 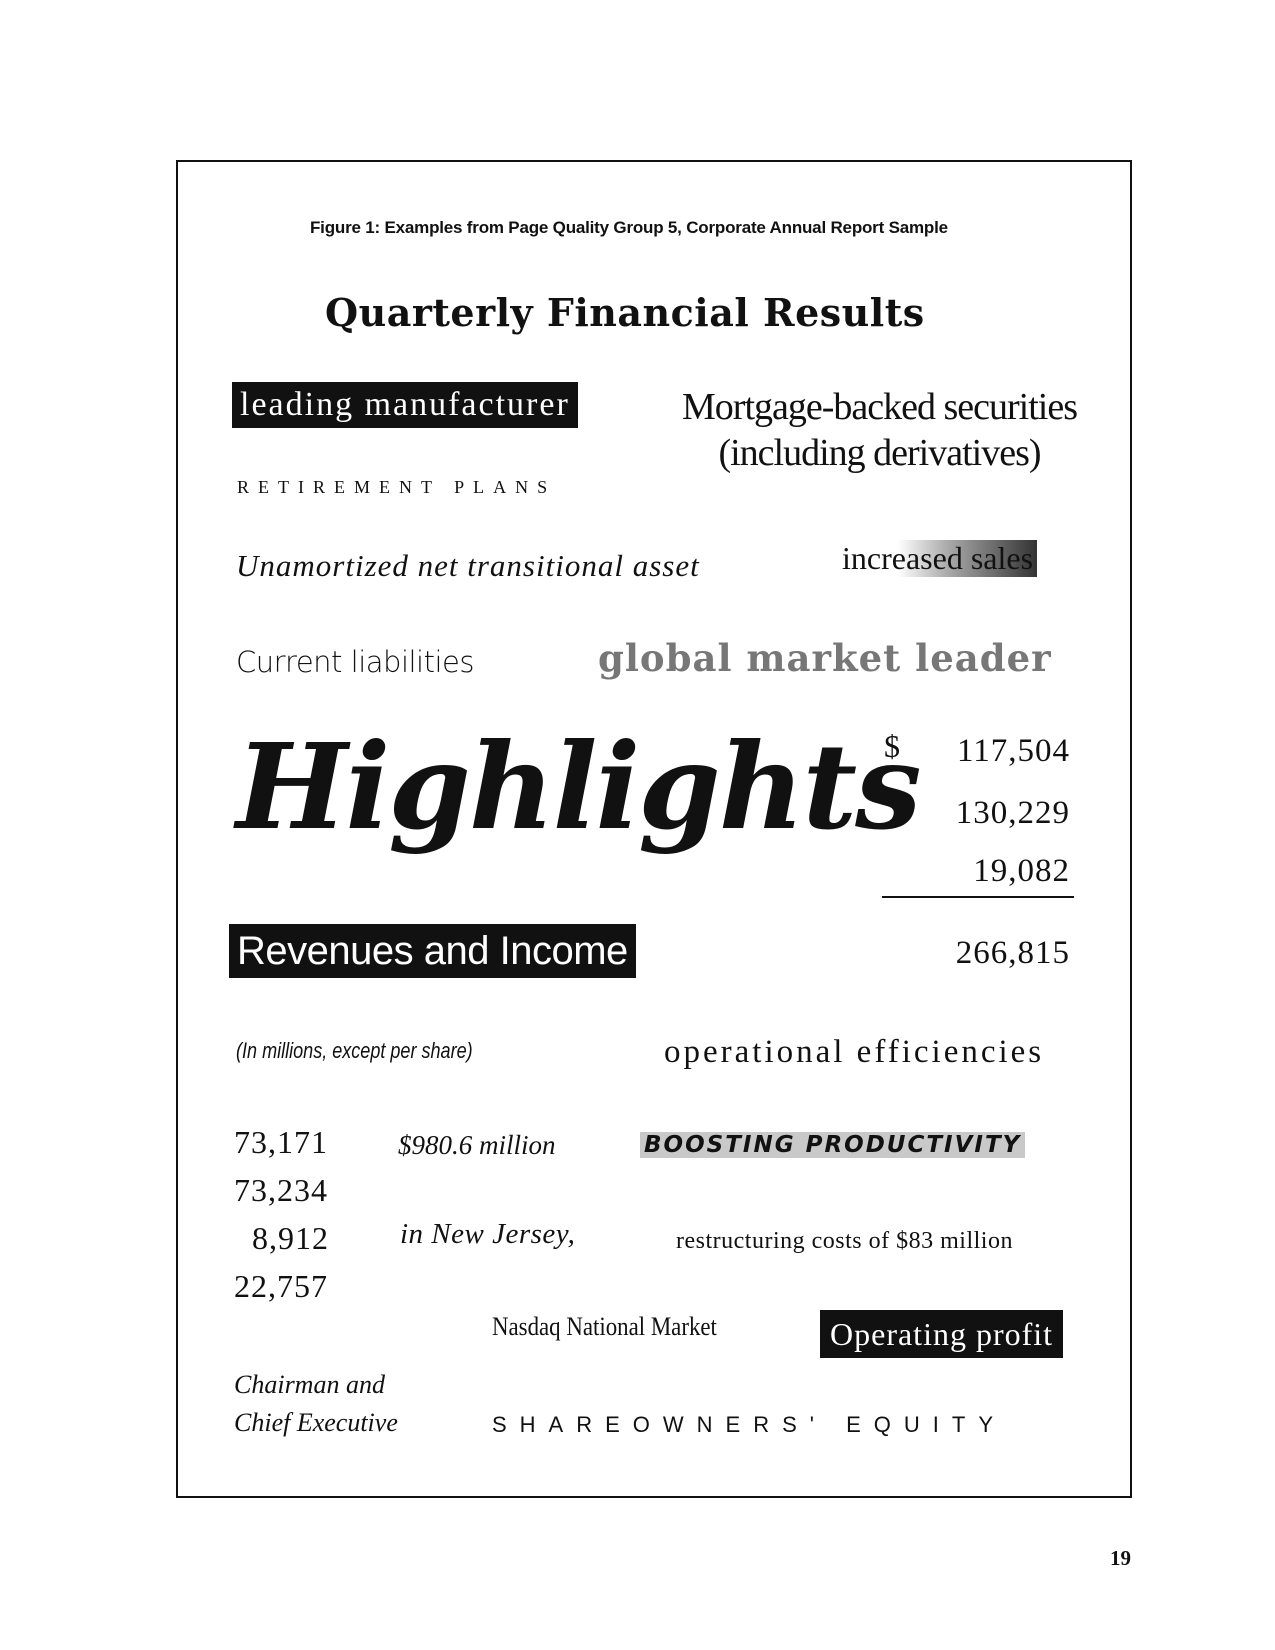 I want to click on sum-divider, so click(x=978, y=897).